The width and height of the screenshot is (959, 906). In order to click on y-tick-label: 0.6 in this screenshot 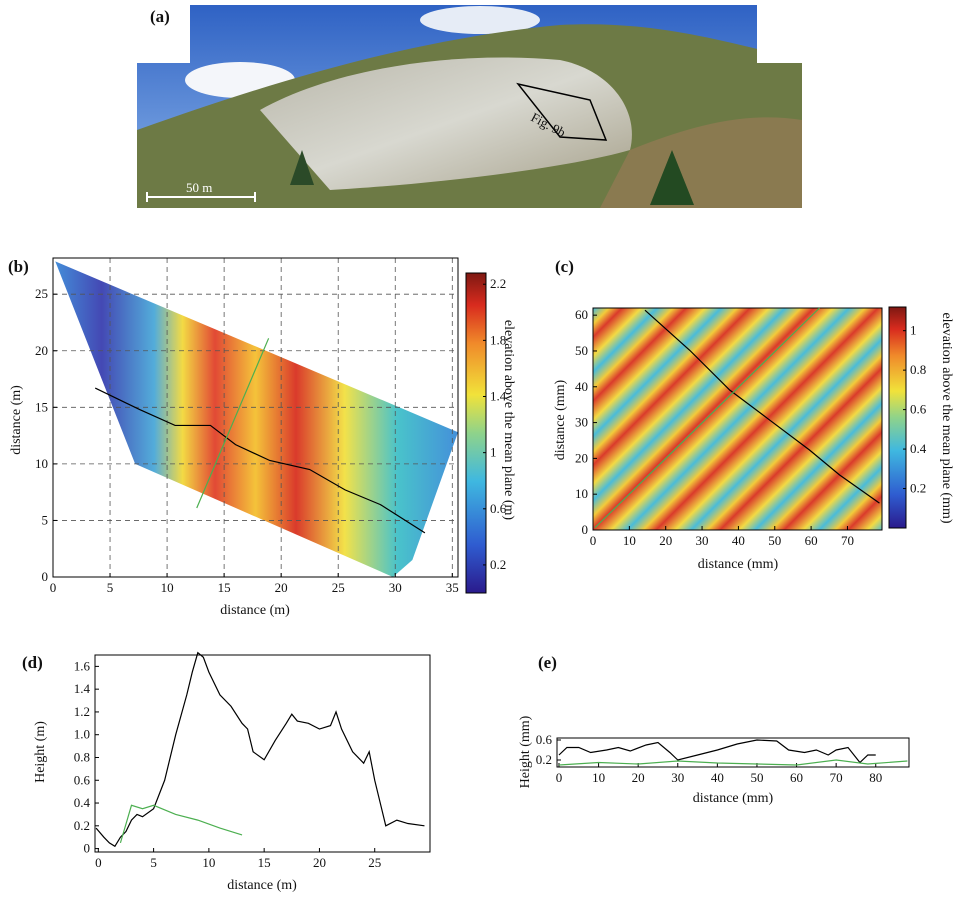, I will do `click(544, 739)`.